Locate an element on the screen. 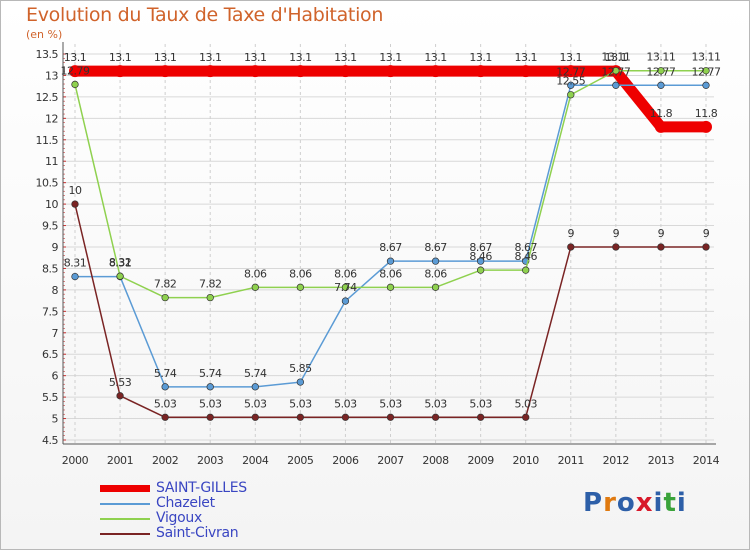 The image size is (750, 550). y-tick-label: 13.5 is located at coordinates (47, 54).